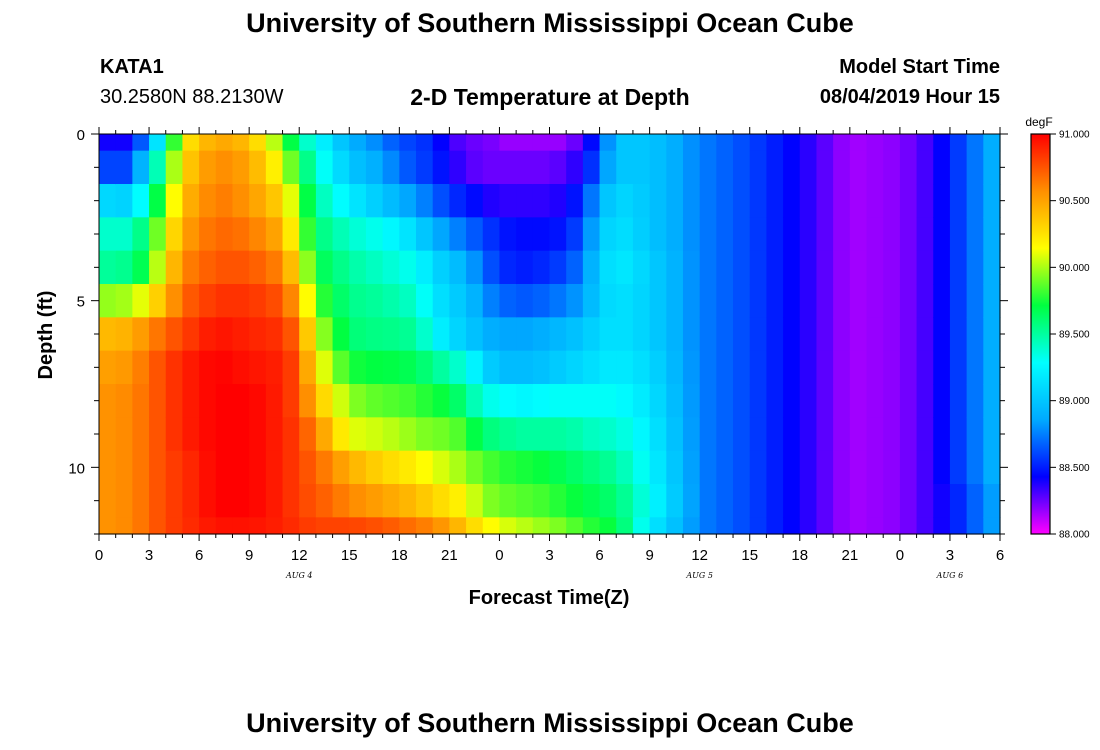 The height and width of the screenshot is (750, 1100). Describe the element at coordinates (192, 97) in the screenshot. I see `station-coordinates: 30.2580N 88.2130W` at that location.